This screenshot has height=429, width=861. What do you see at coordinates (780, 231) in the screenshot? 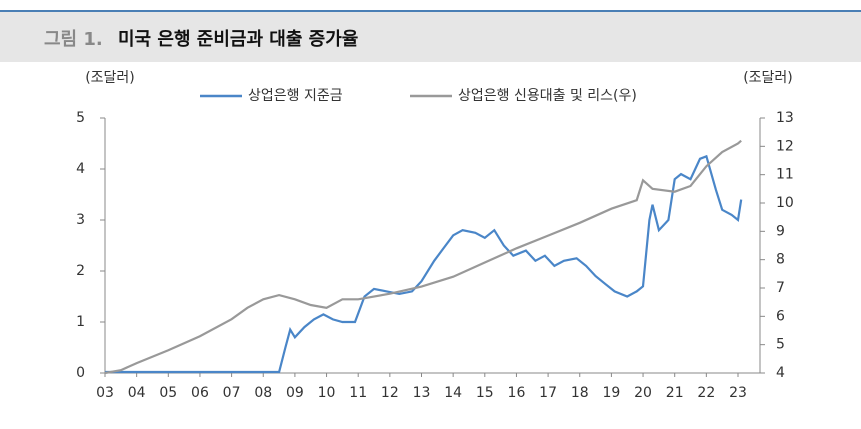
I see `y2-tick-label: 9` at bounding box center [780, 231].